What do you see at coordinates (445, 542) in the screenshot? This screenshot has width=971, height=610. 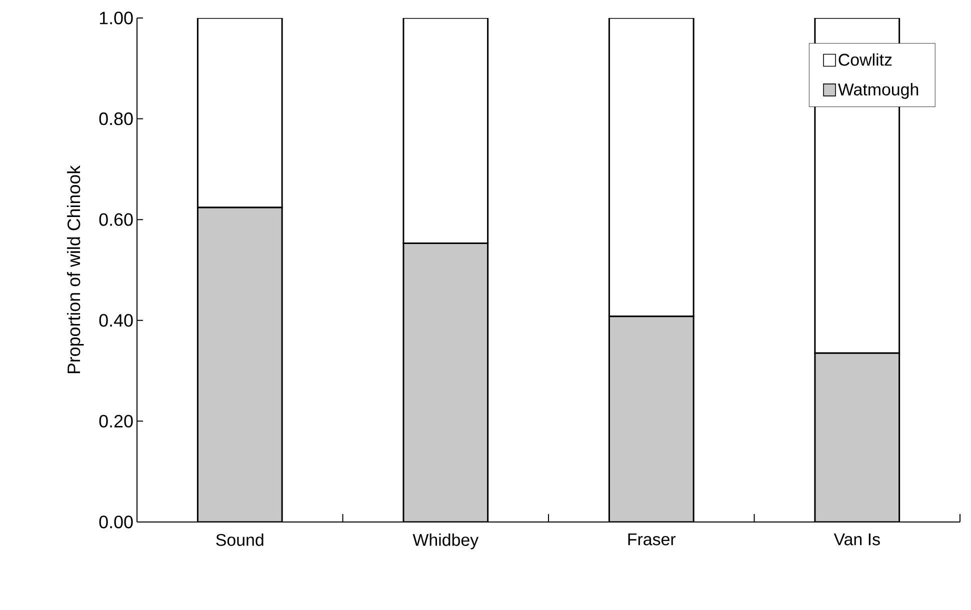 I see `x-tick-label: Whidbey` at bounding box center [445, 542].